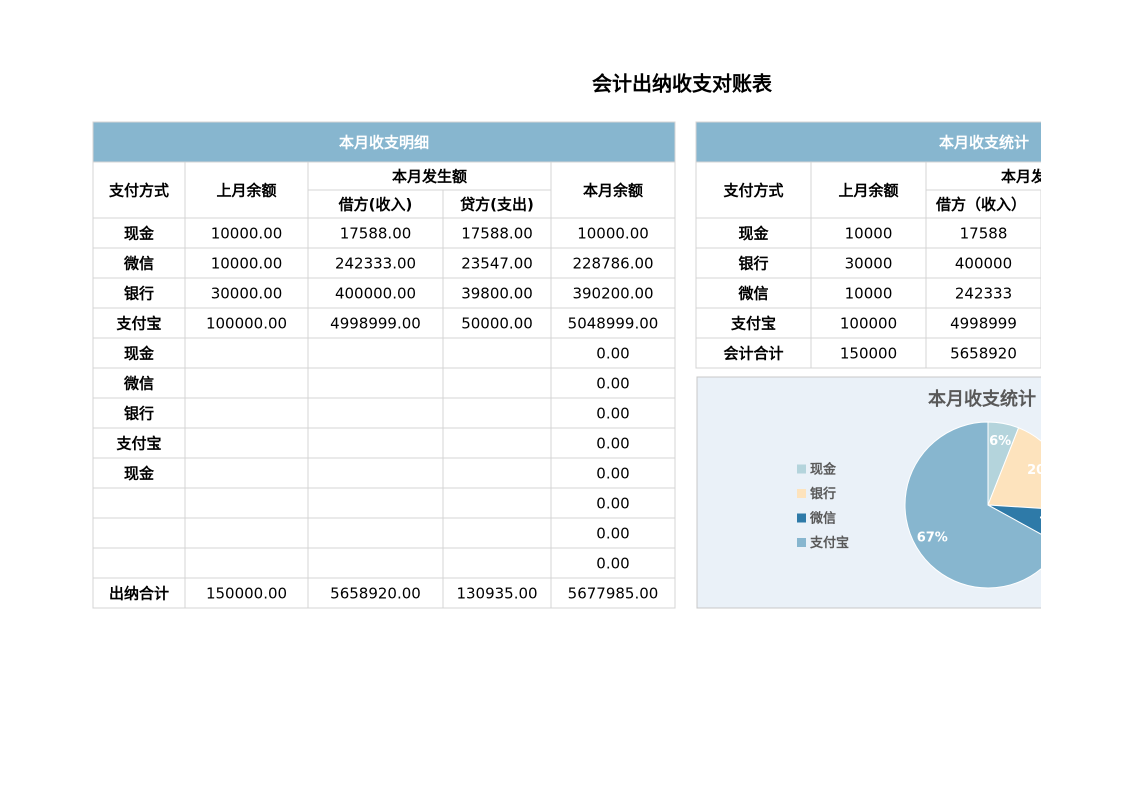 Image resolution: width=1122 pixels, height=797 pixels. What do you see at coordinates (375, 264) in the screenshot?
I see `cell-text: 242333.00` at bounding box center [375, 264].